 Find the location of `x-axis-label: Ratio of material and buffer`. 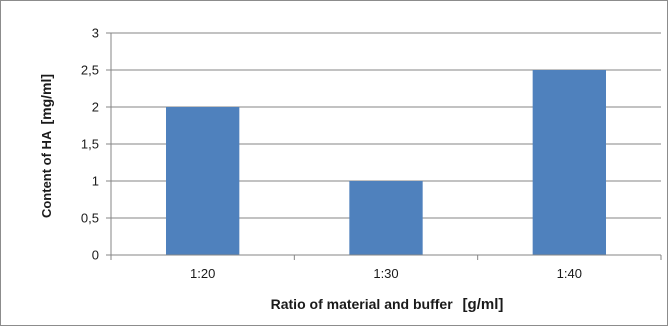

x-axis-label: Ratio of material and buffer is located at coordinates (362, 304).